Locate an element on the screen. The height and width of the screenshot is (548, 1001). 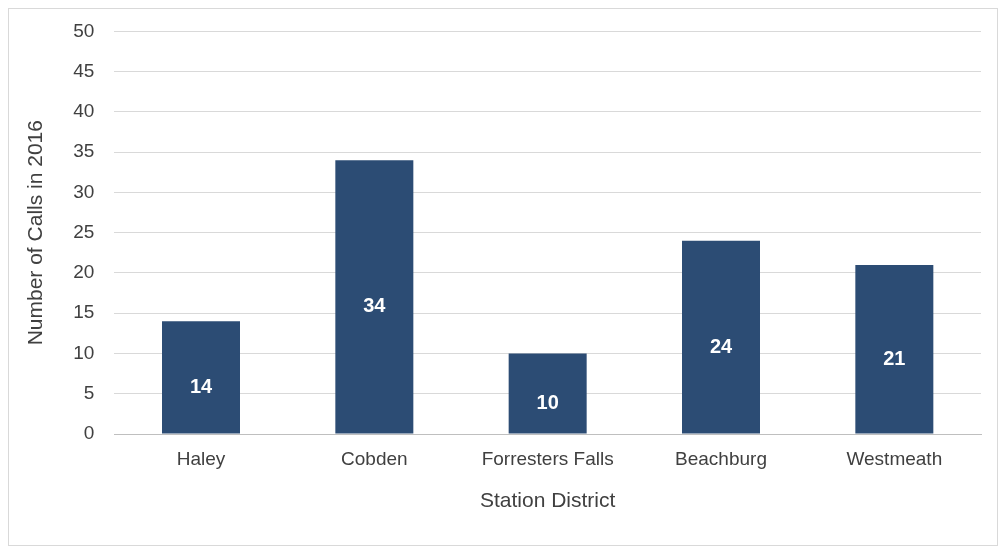
x-tick-label: Forresters Falls is located at coordinates (547, 458).